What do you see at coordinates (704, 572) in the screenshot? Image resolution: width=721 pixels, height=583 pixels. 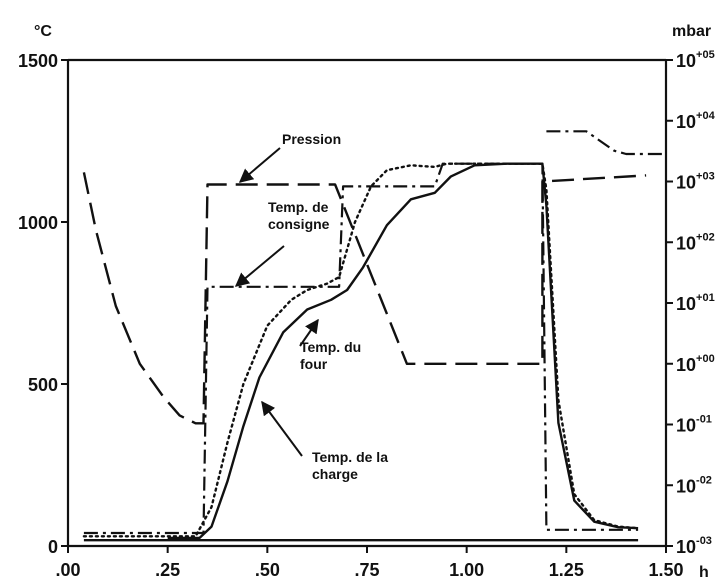 I see `x-axis-unit: h` at bounding box center [704, 572].